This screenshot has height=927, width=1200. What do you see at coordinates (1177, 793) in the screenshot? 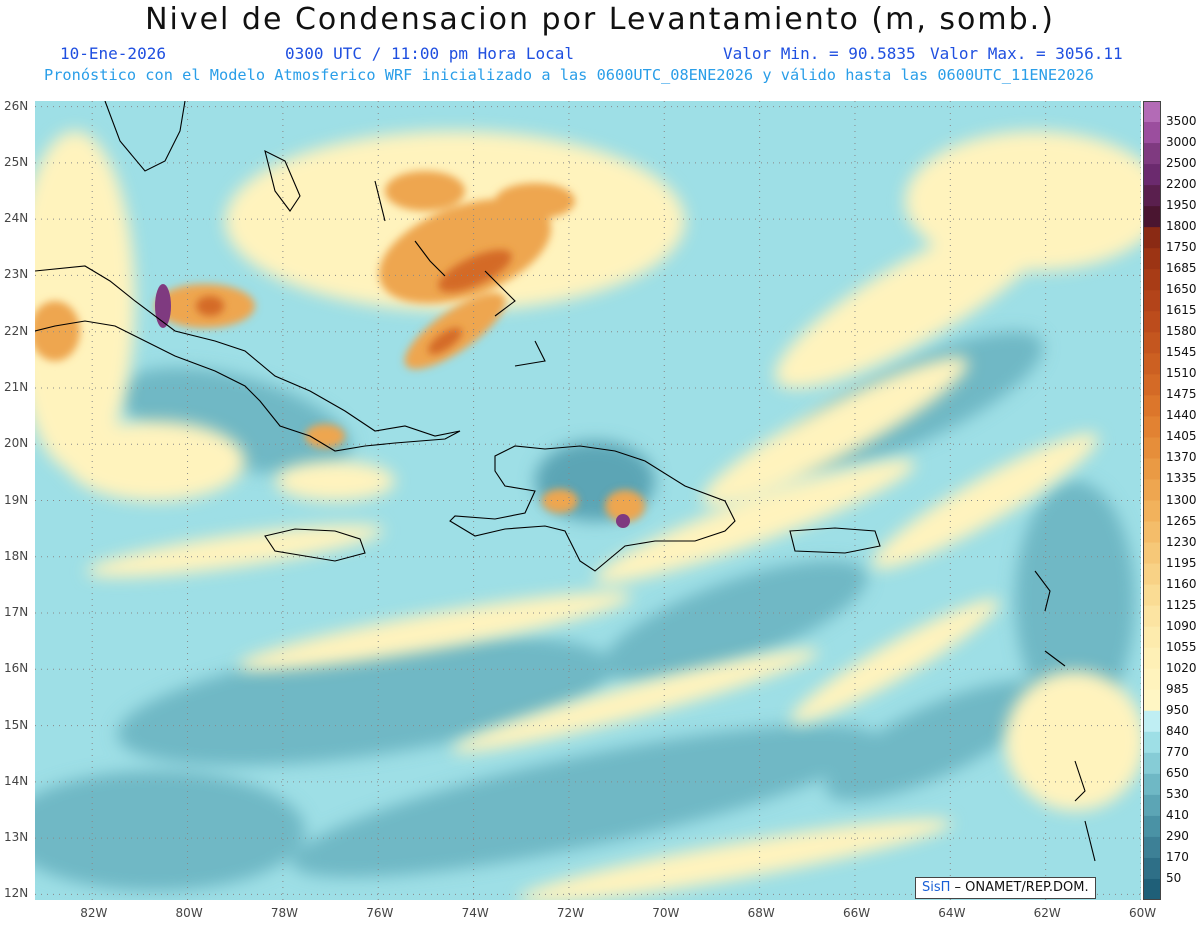
I see `legend-label: 530` at bounding box center [1177, 793].